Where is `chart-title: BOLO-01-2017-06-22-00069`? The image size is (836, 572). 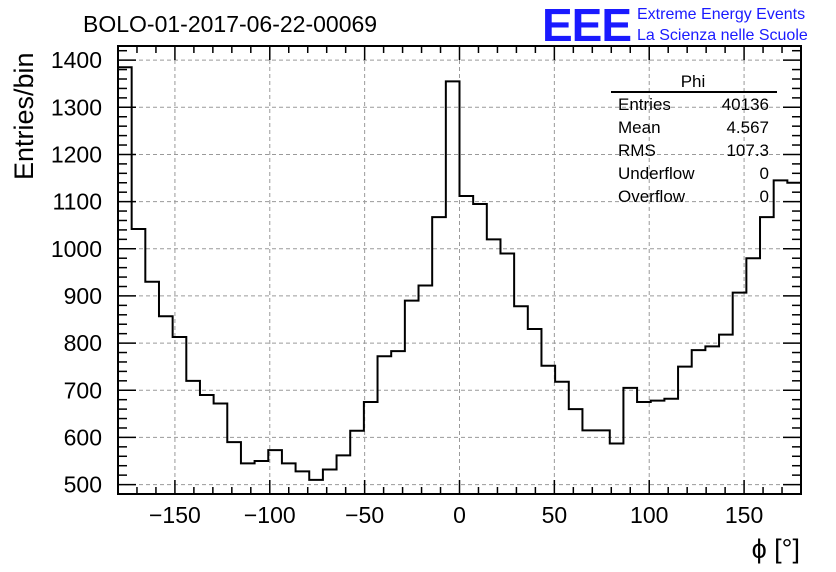
chart-title: BOLO-01-2017-06-22-00069 is located at coordinates (230, 24).